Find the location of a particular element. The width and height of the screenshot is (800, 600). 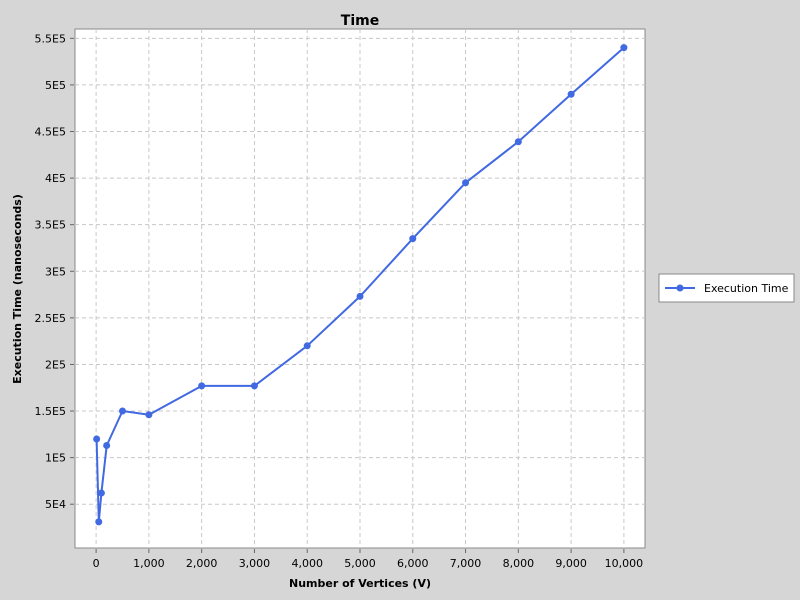

y-tick-label: 5E5 is located at coordinates (55, 85).